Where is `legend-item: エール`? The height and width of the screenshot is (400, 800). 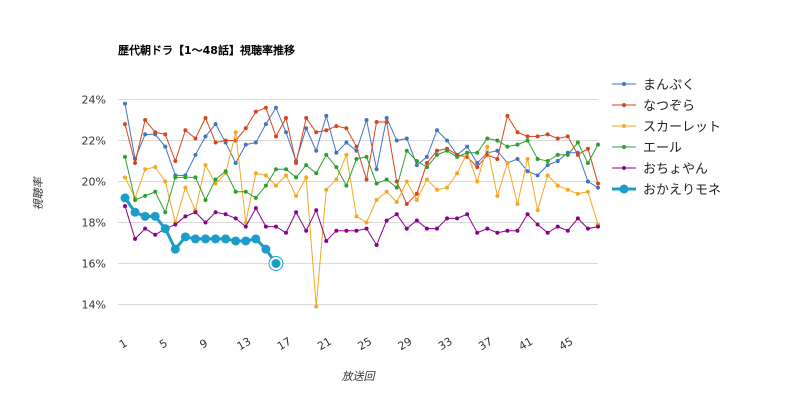
legend-item: エール is located at coordinates (647, 148).